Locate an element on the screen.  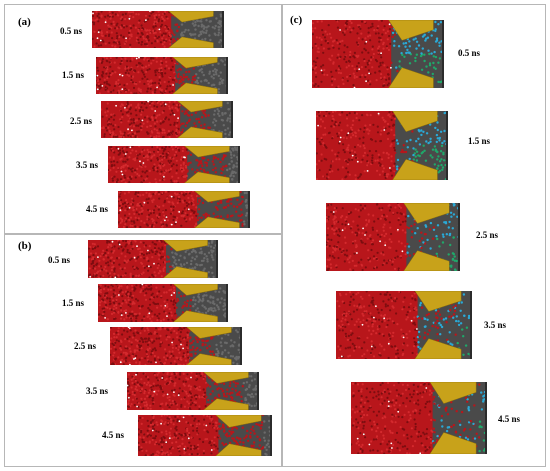
panel-c-label: (c) is located at coordinates (296, 20).